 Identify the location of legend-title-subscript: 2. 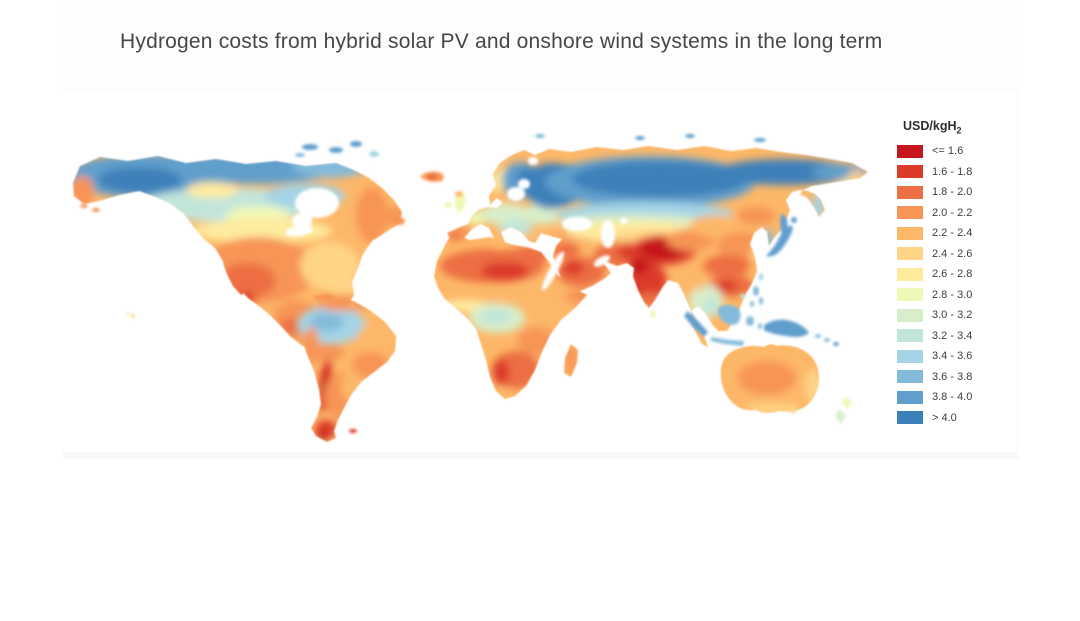
(959, 130).